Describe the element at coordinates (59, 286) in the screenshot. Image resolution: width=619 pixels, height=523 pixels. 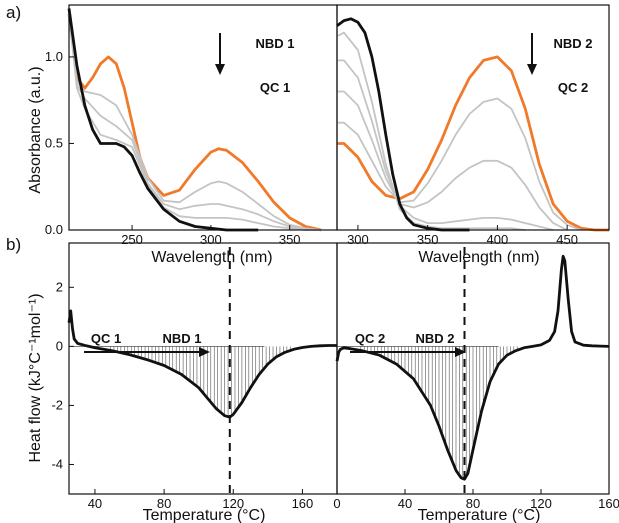
I see `y-tick-label: 2` at that location.